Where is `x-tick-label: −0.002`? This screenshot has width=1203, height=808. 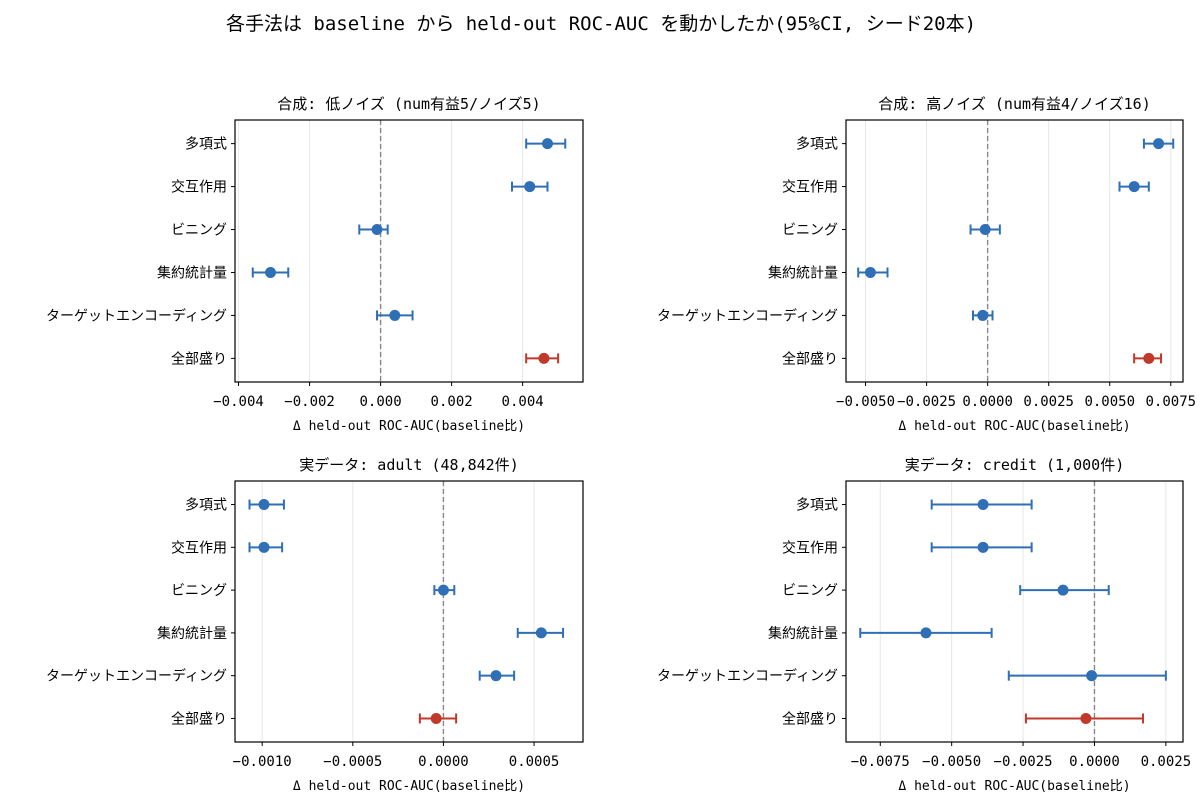
x-tick-label: −0.002 is located at coordinates (309, 402).